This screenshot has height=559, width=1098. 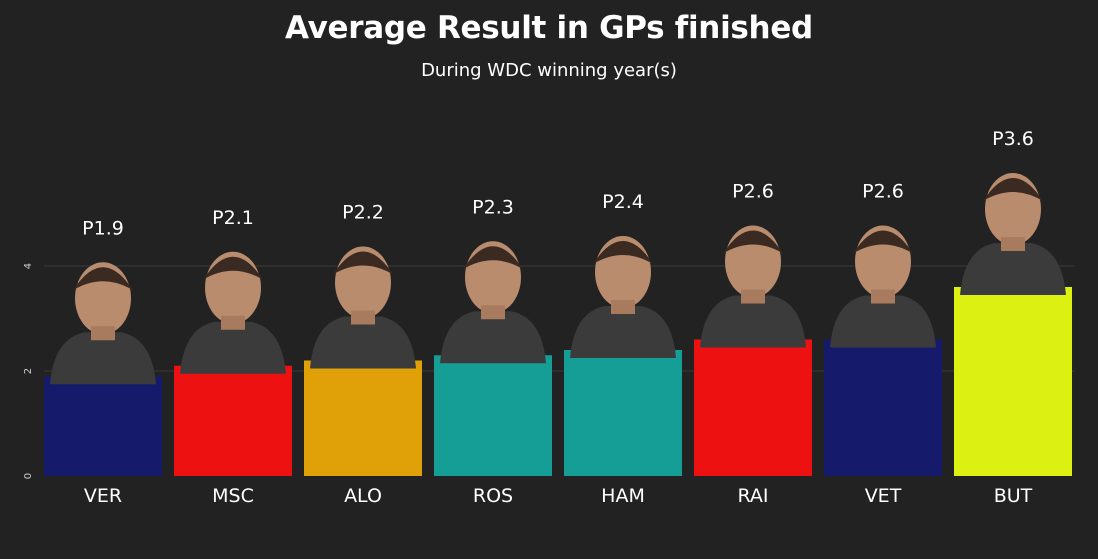 I want to click on data-label: P3.6, so click(x=1013, y=139).